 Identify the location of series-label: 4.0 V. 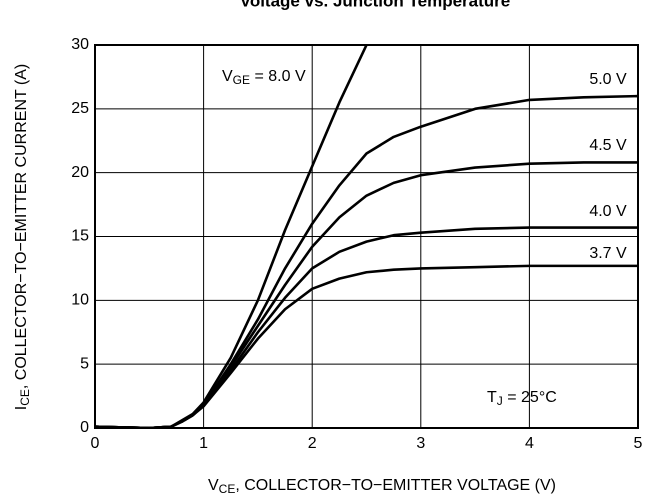
(608, 211).